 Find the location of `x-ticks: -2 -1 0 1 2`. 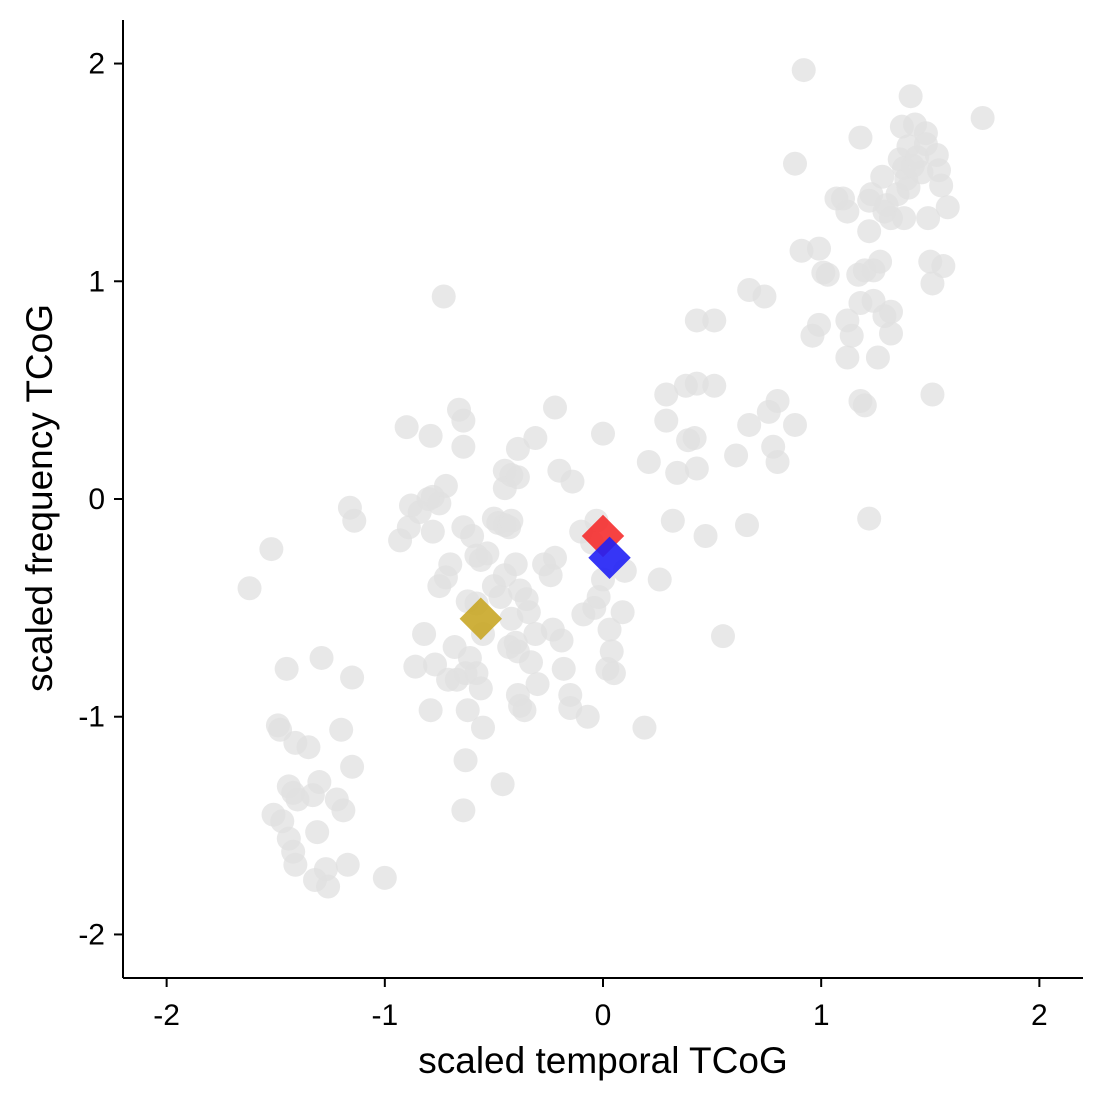

x-ticks: -2 -1 0 1 2 is located at coordinates (600, 1005).